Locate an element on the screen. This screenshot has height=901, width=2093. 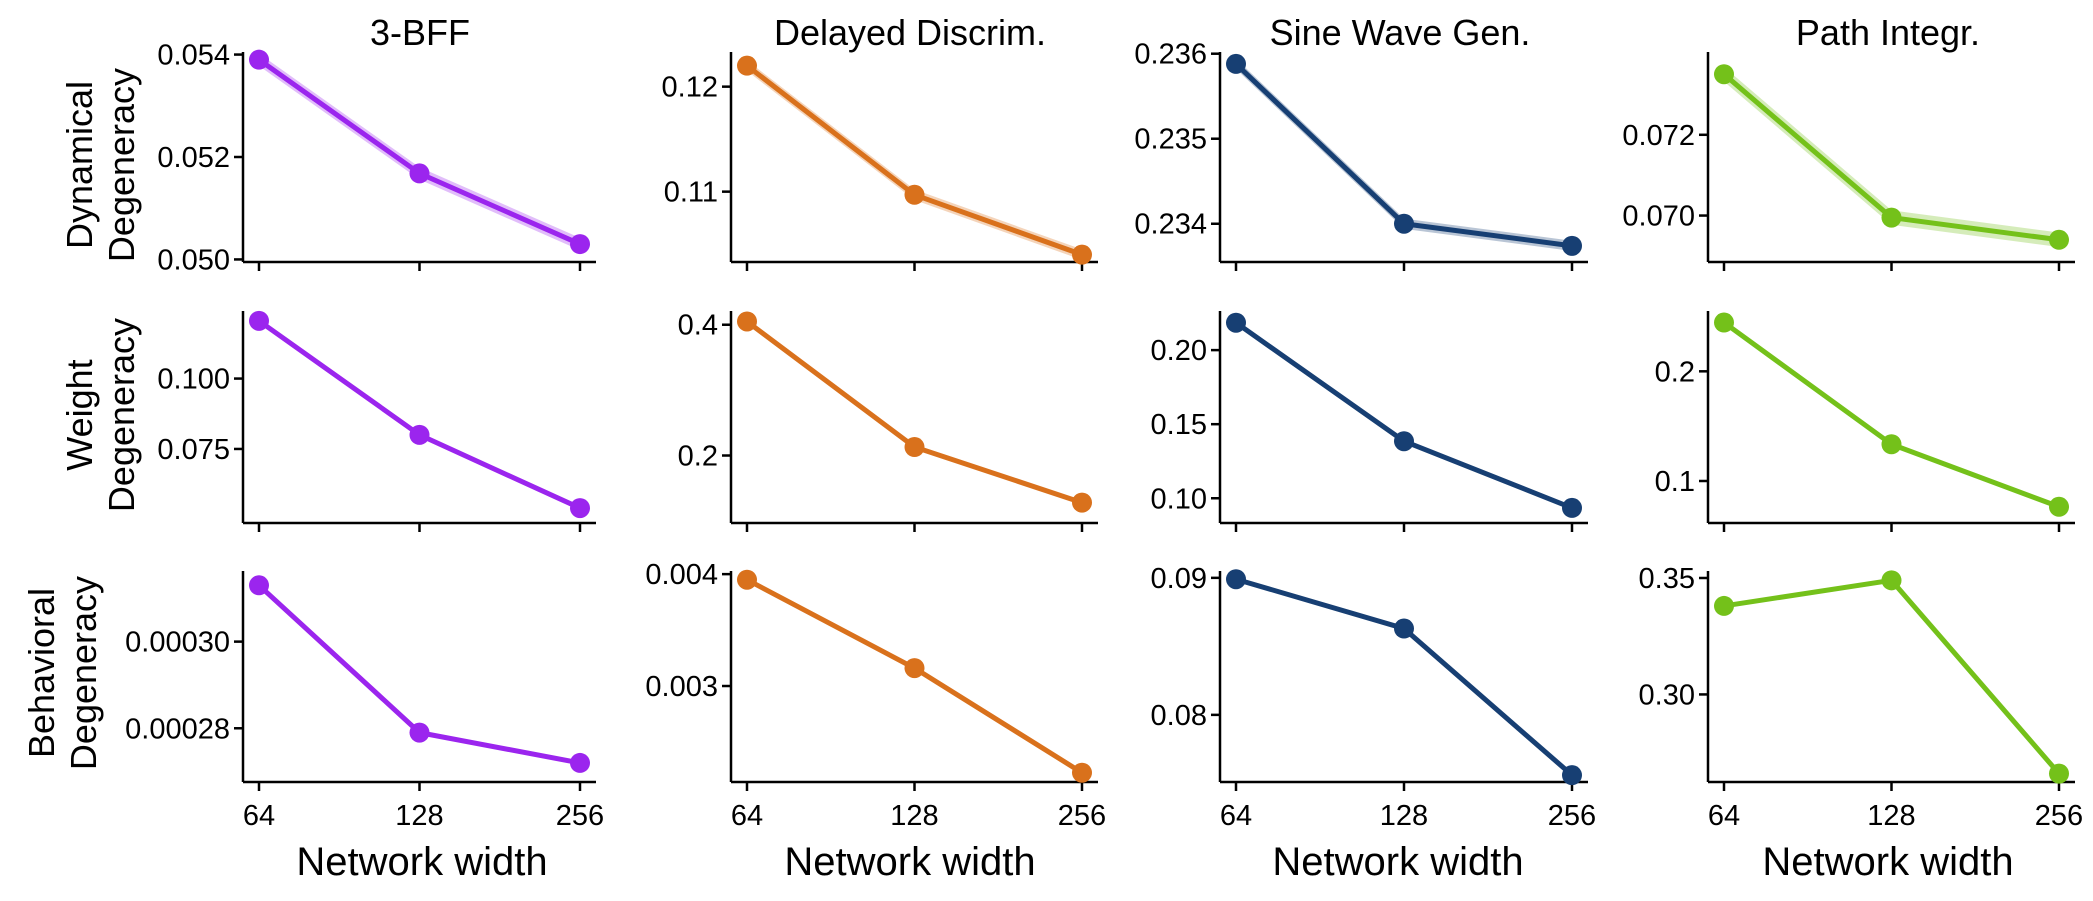
panel-behavioral-degeneracy-sine-wave-gen: 0.08 0.09 64 128 256 is located at coordinates (1374, 697).